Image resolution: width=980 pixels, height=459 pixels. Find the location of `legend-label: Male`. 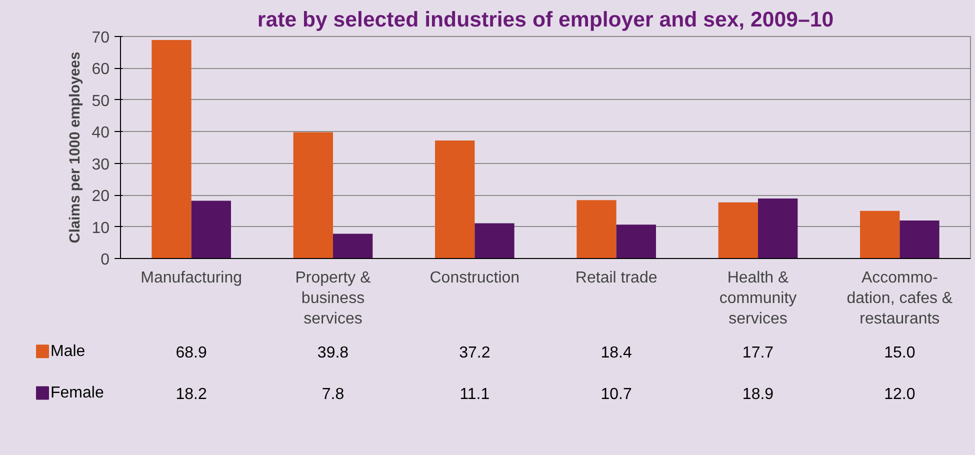

legend-label: Male is located at coordinates (68, 351).